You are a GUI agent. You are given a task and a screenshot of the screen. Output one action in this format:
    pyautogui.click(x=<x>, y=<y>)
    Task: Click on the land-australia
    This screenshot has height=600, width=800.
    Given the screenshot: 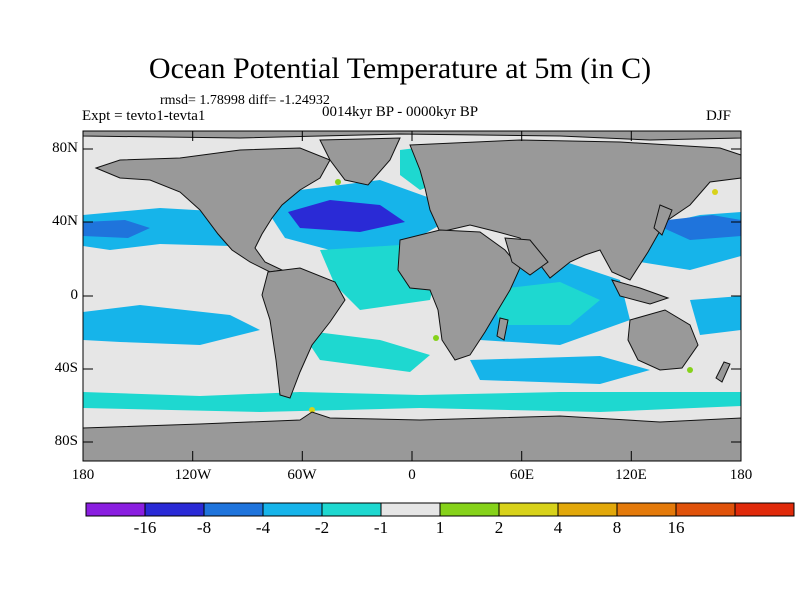 What is the action you would take?
    pyautogui.click(x=663, y=340)
    